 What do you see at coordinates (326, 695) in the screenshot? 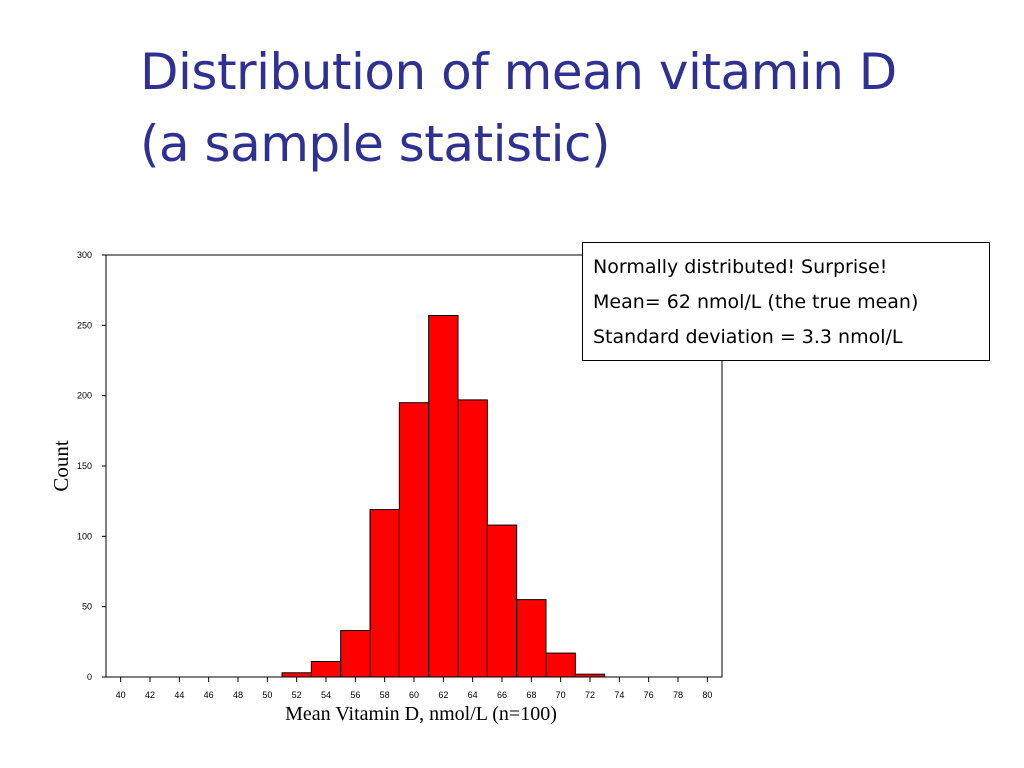
I see `x-tick-label: 54` at bounding box center [326, 695].